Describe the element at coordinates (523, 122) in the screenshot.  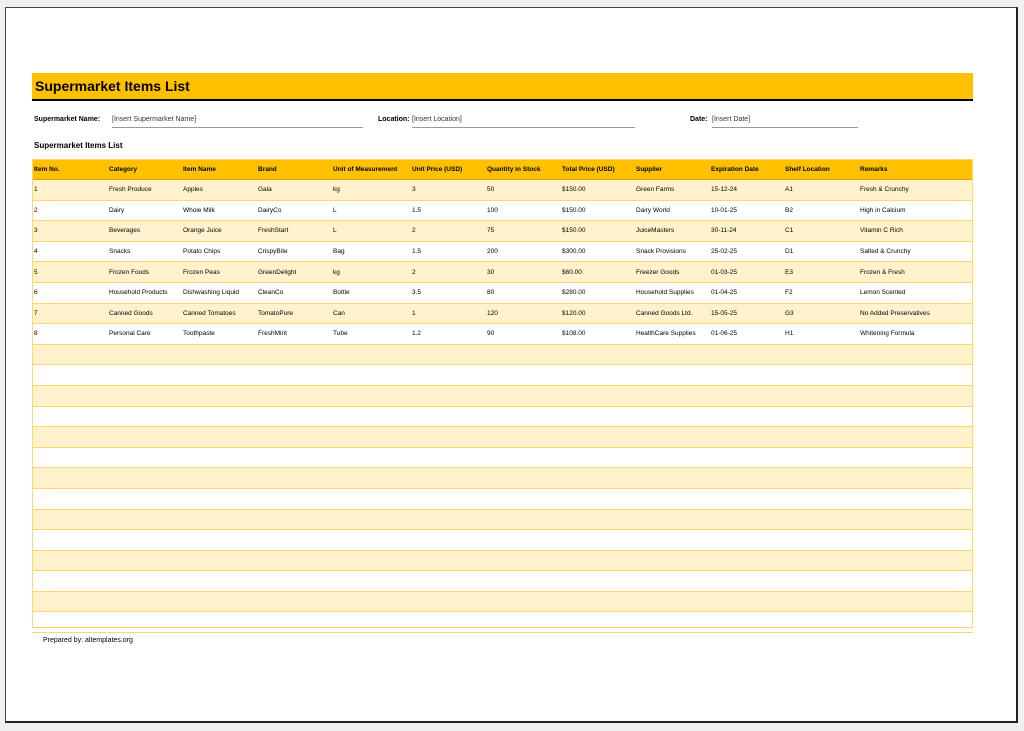
I see `location-field: [Insert Location]` at that location.